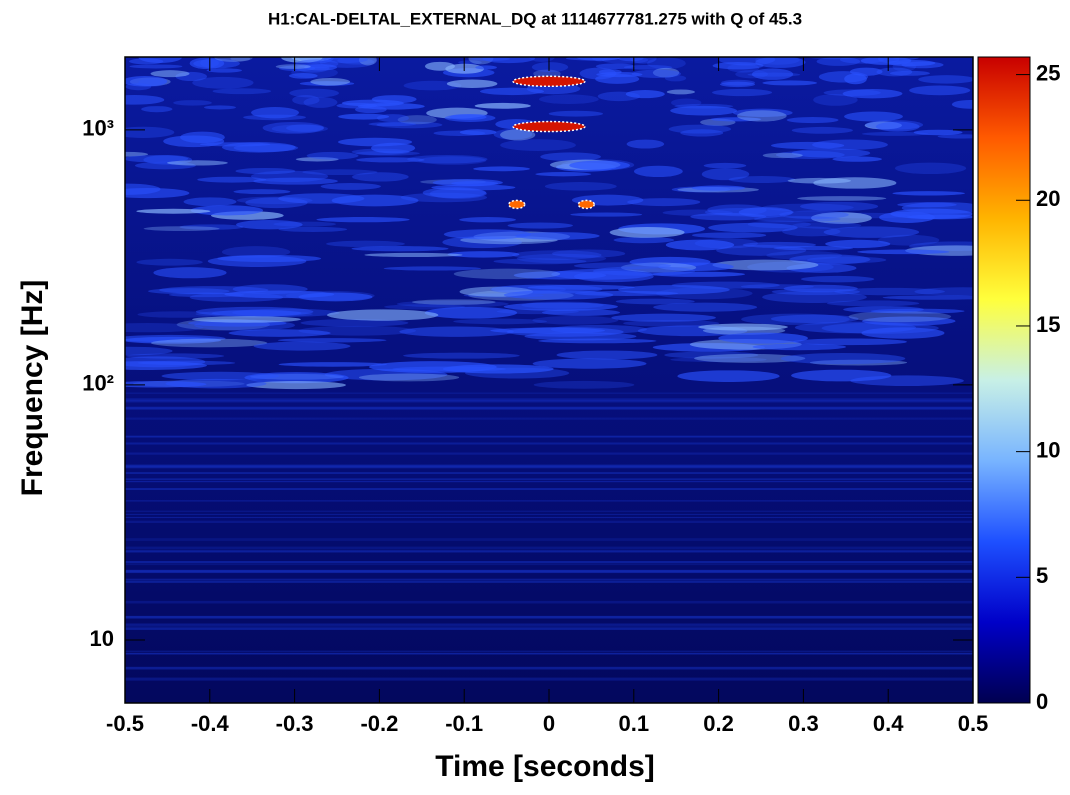 This screenshot has height=795, width=1070. What do you see at coordinates (295, 723) in the screenshot?
I see `x-tick-label: -0.3` at bounding box center [295, 723].